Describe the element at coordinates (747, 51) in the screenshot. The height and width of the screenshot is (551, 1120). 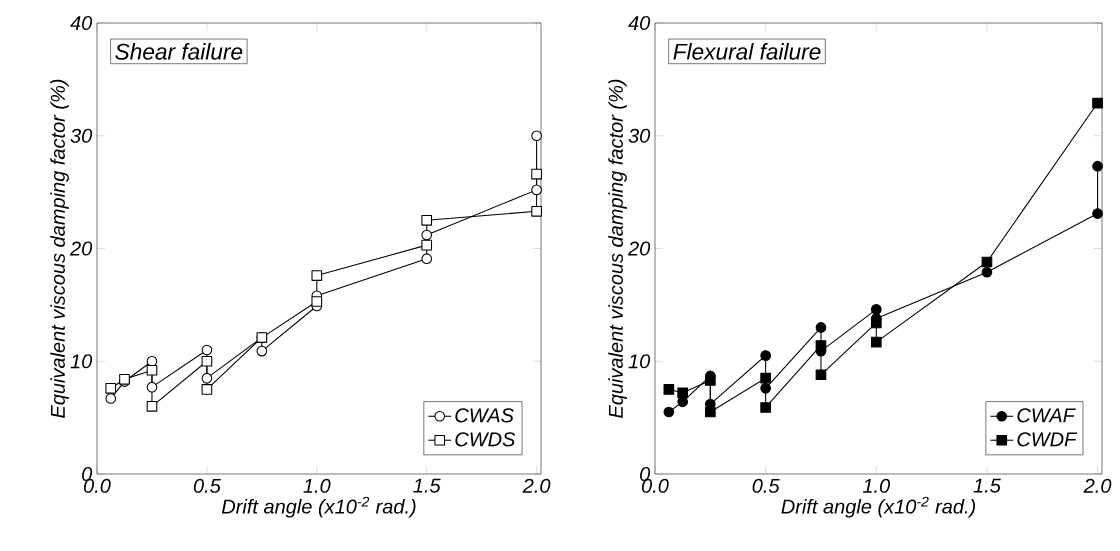
I see `text: Flexural failure` at that location.